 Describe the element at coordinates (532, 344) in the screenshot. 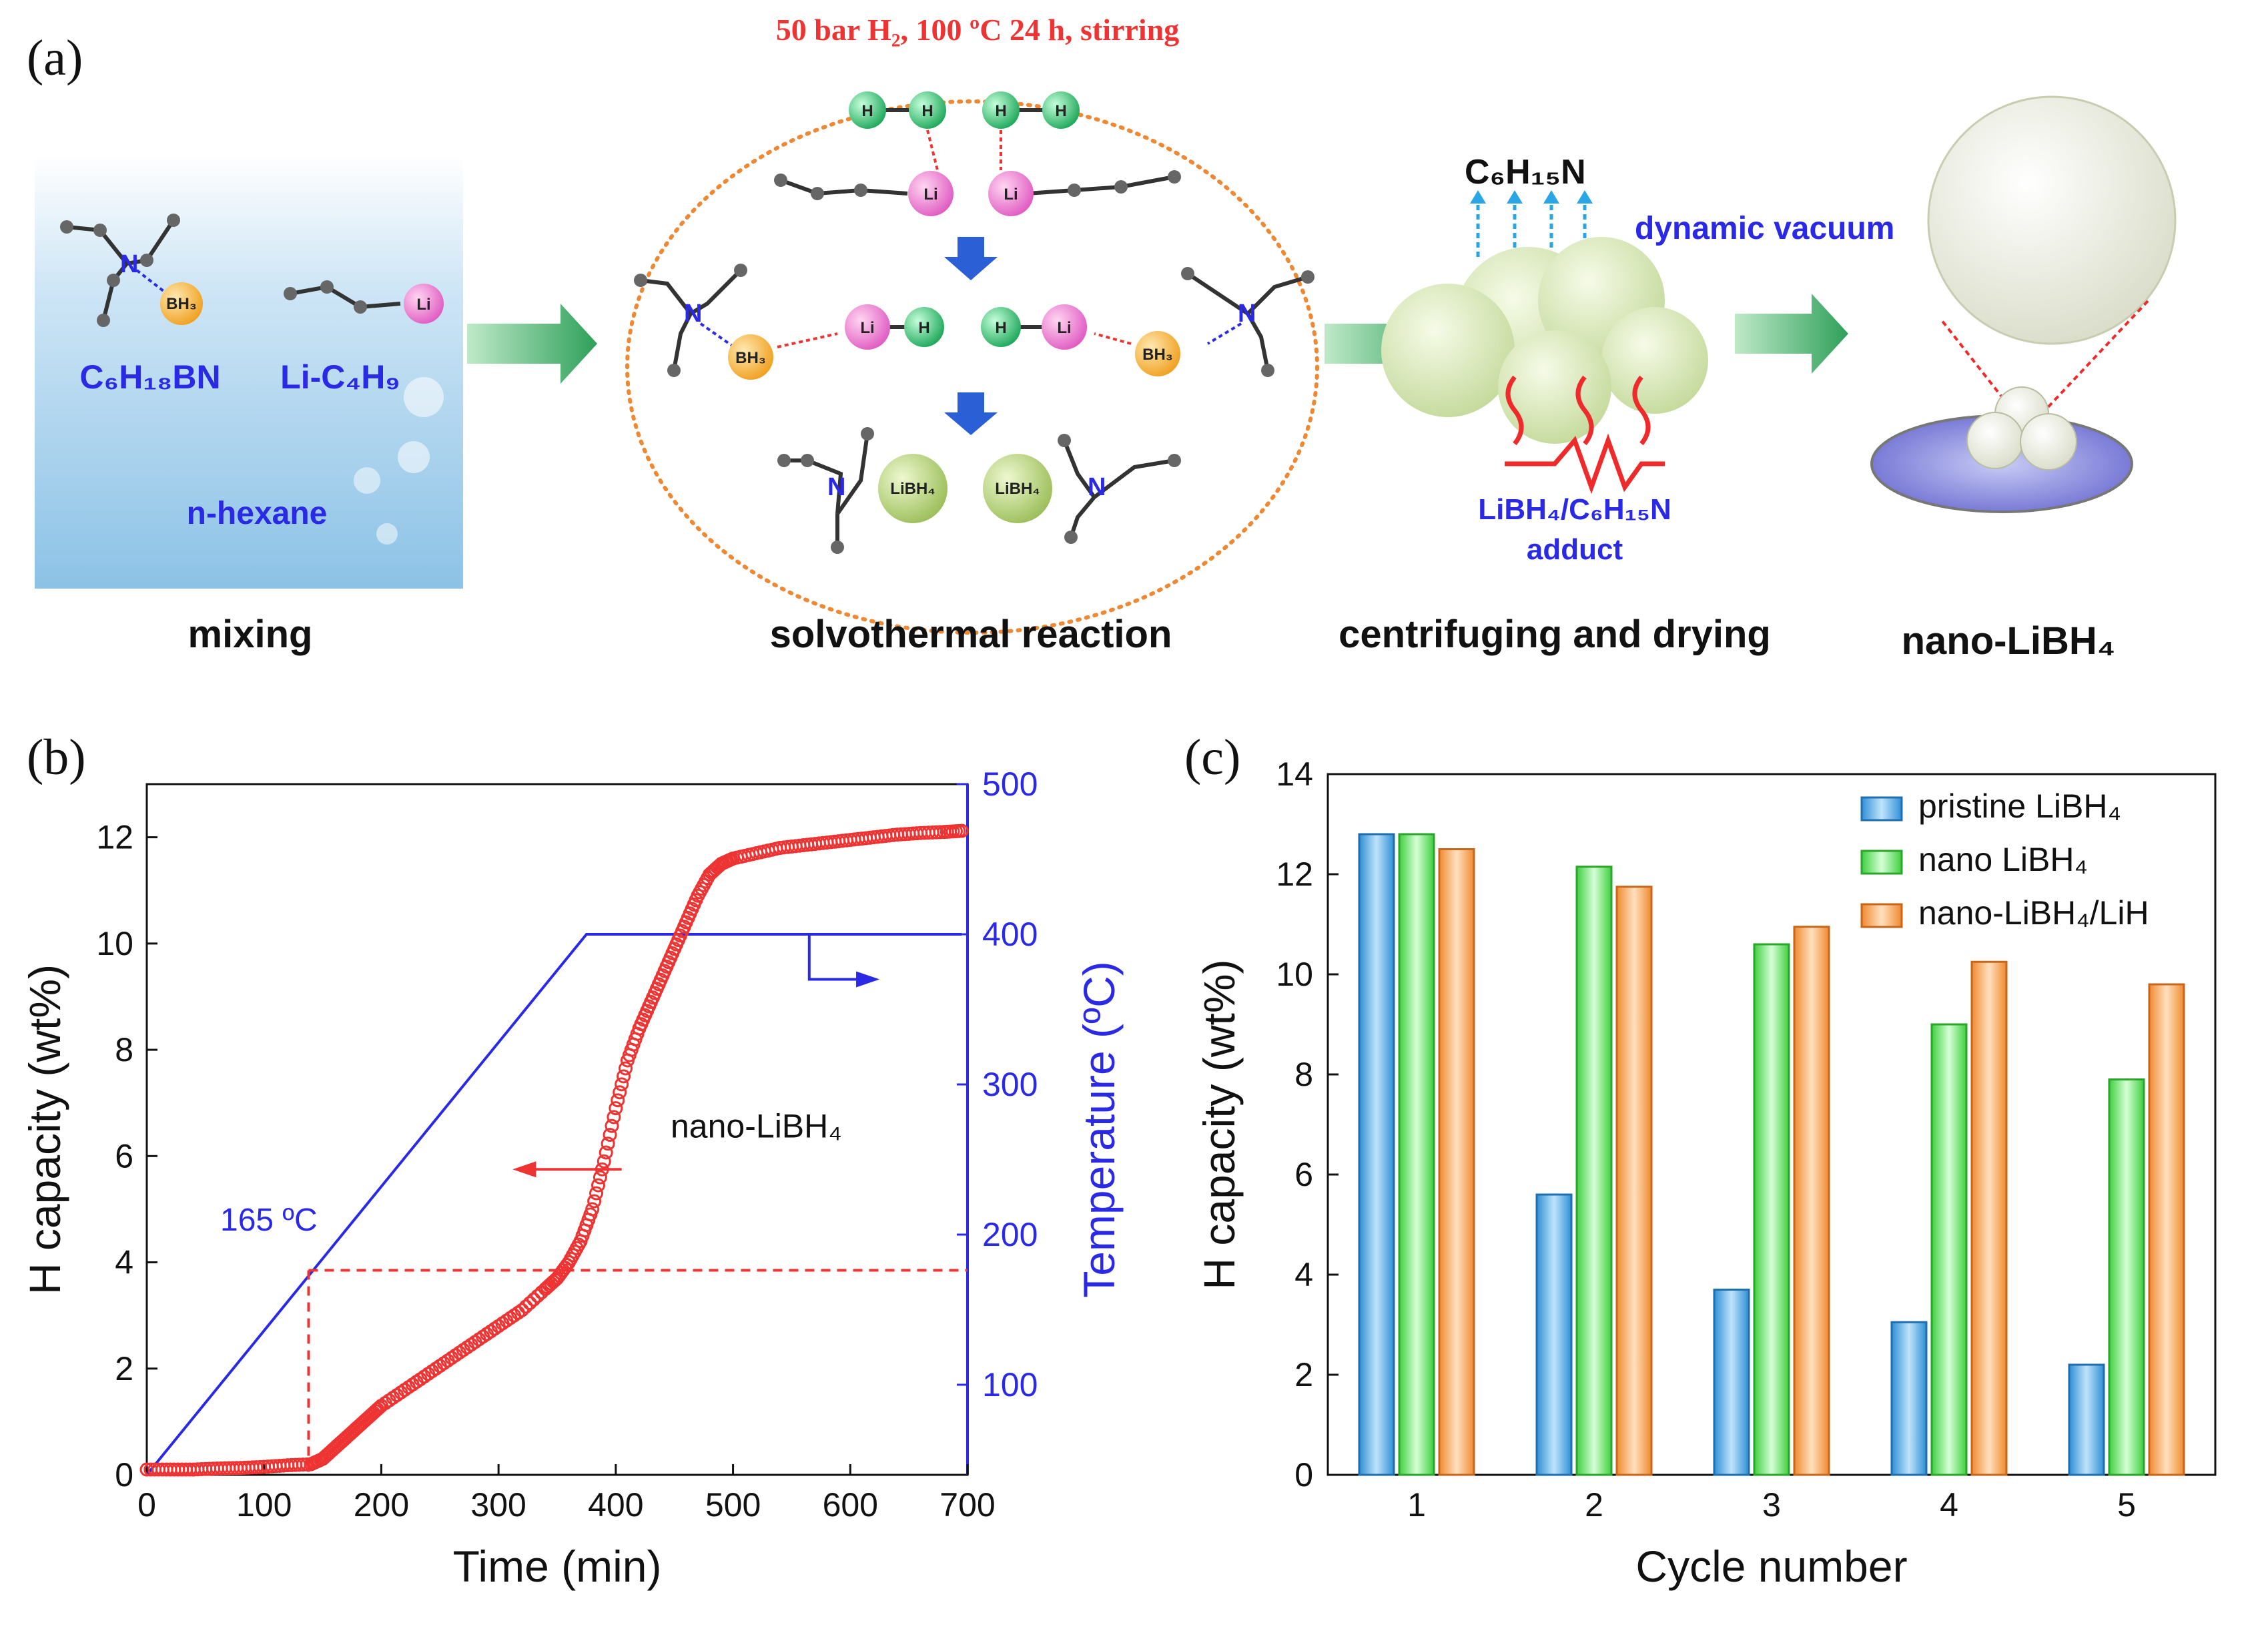

I see `process-arrow` at that location.